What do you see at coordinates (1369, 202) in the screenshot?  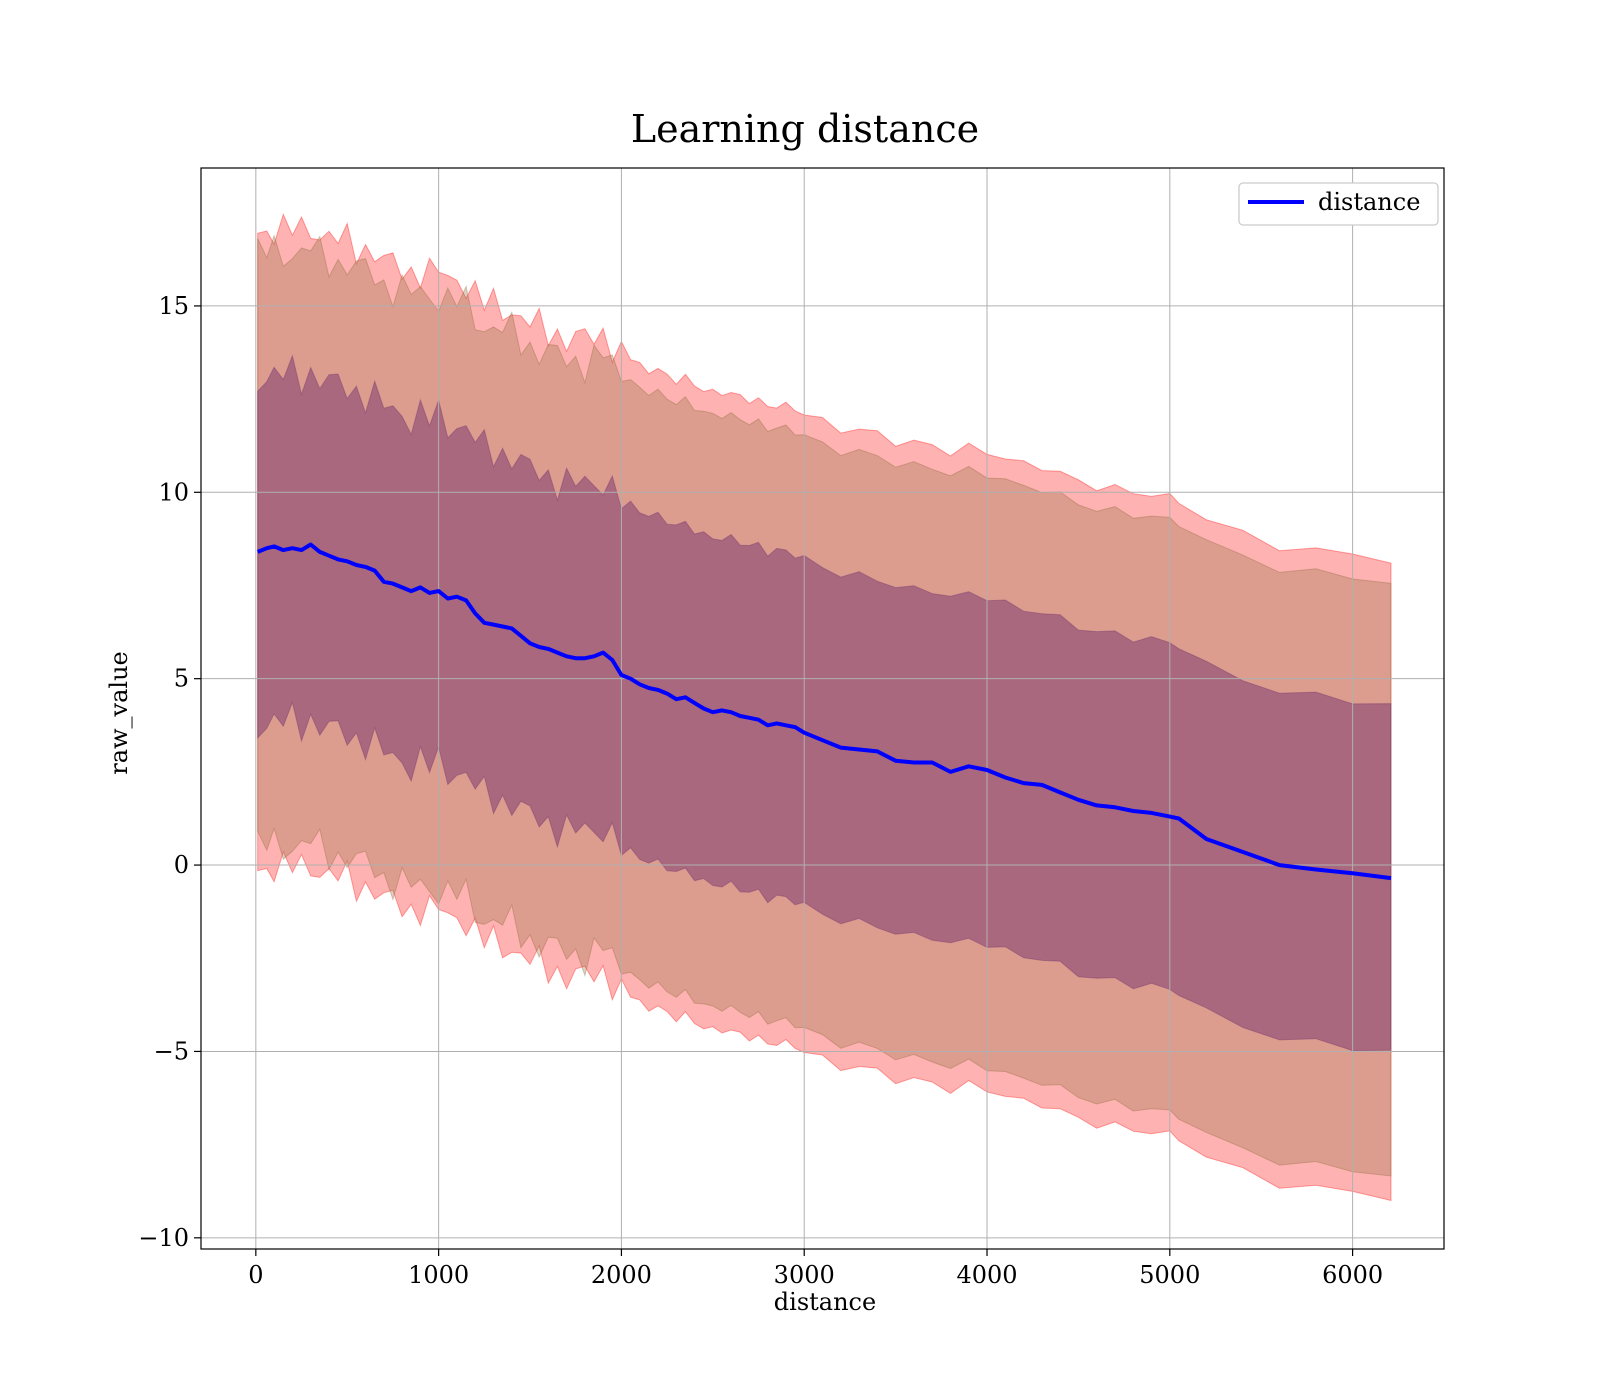 I see `legend-label-distance: distance` at bounding box center [1369, 202].